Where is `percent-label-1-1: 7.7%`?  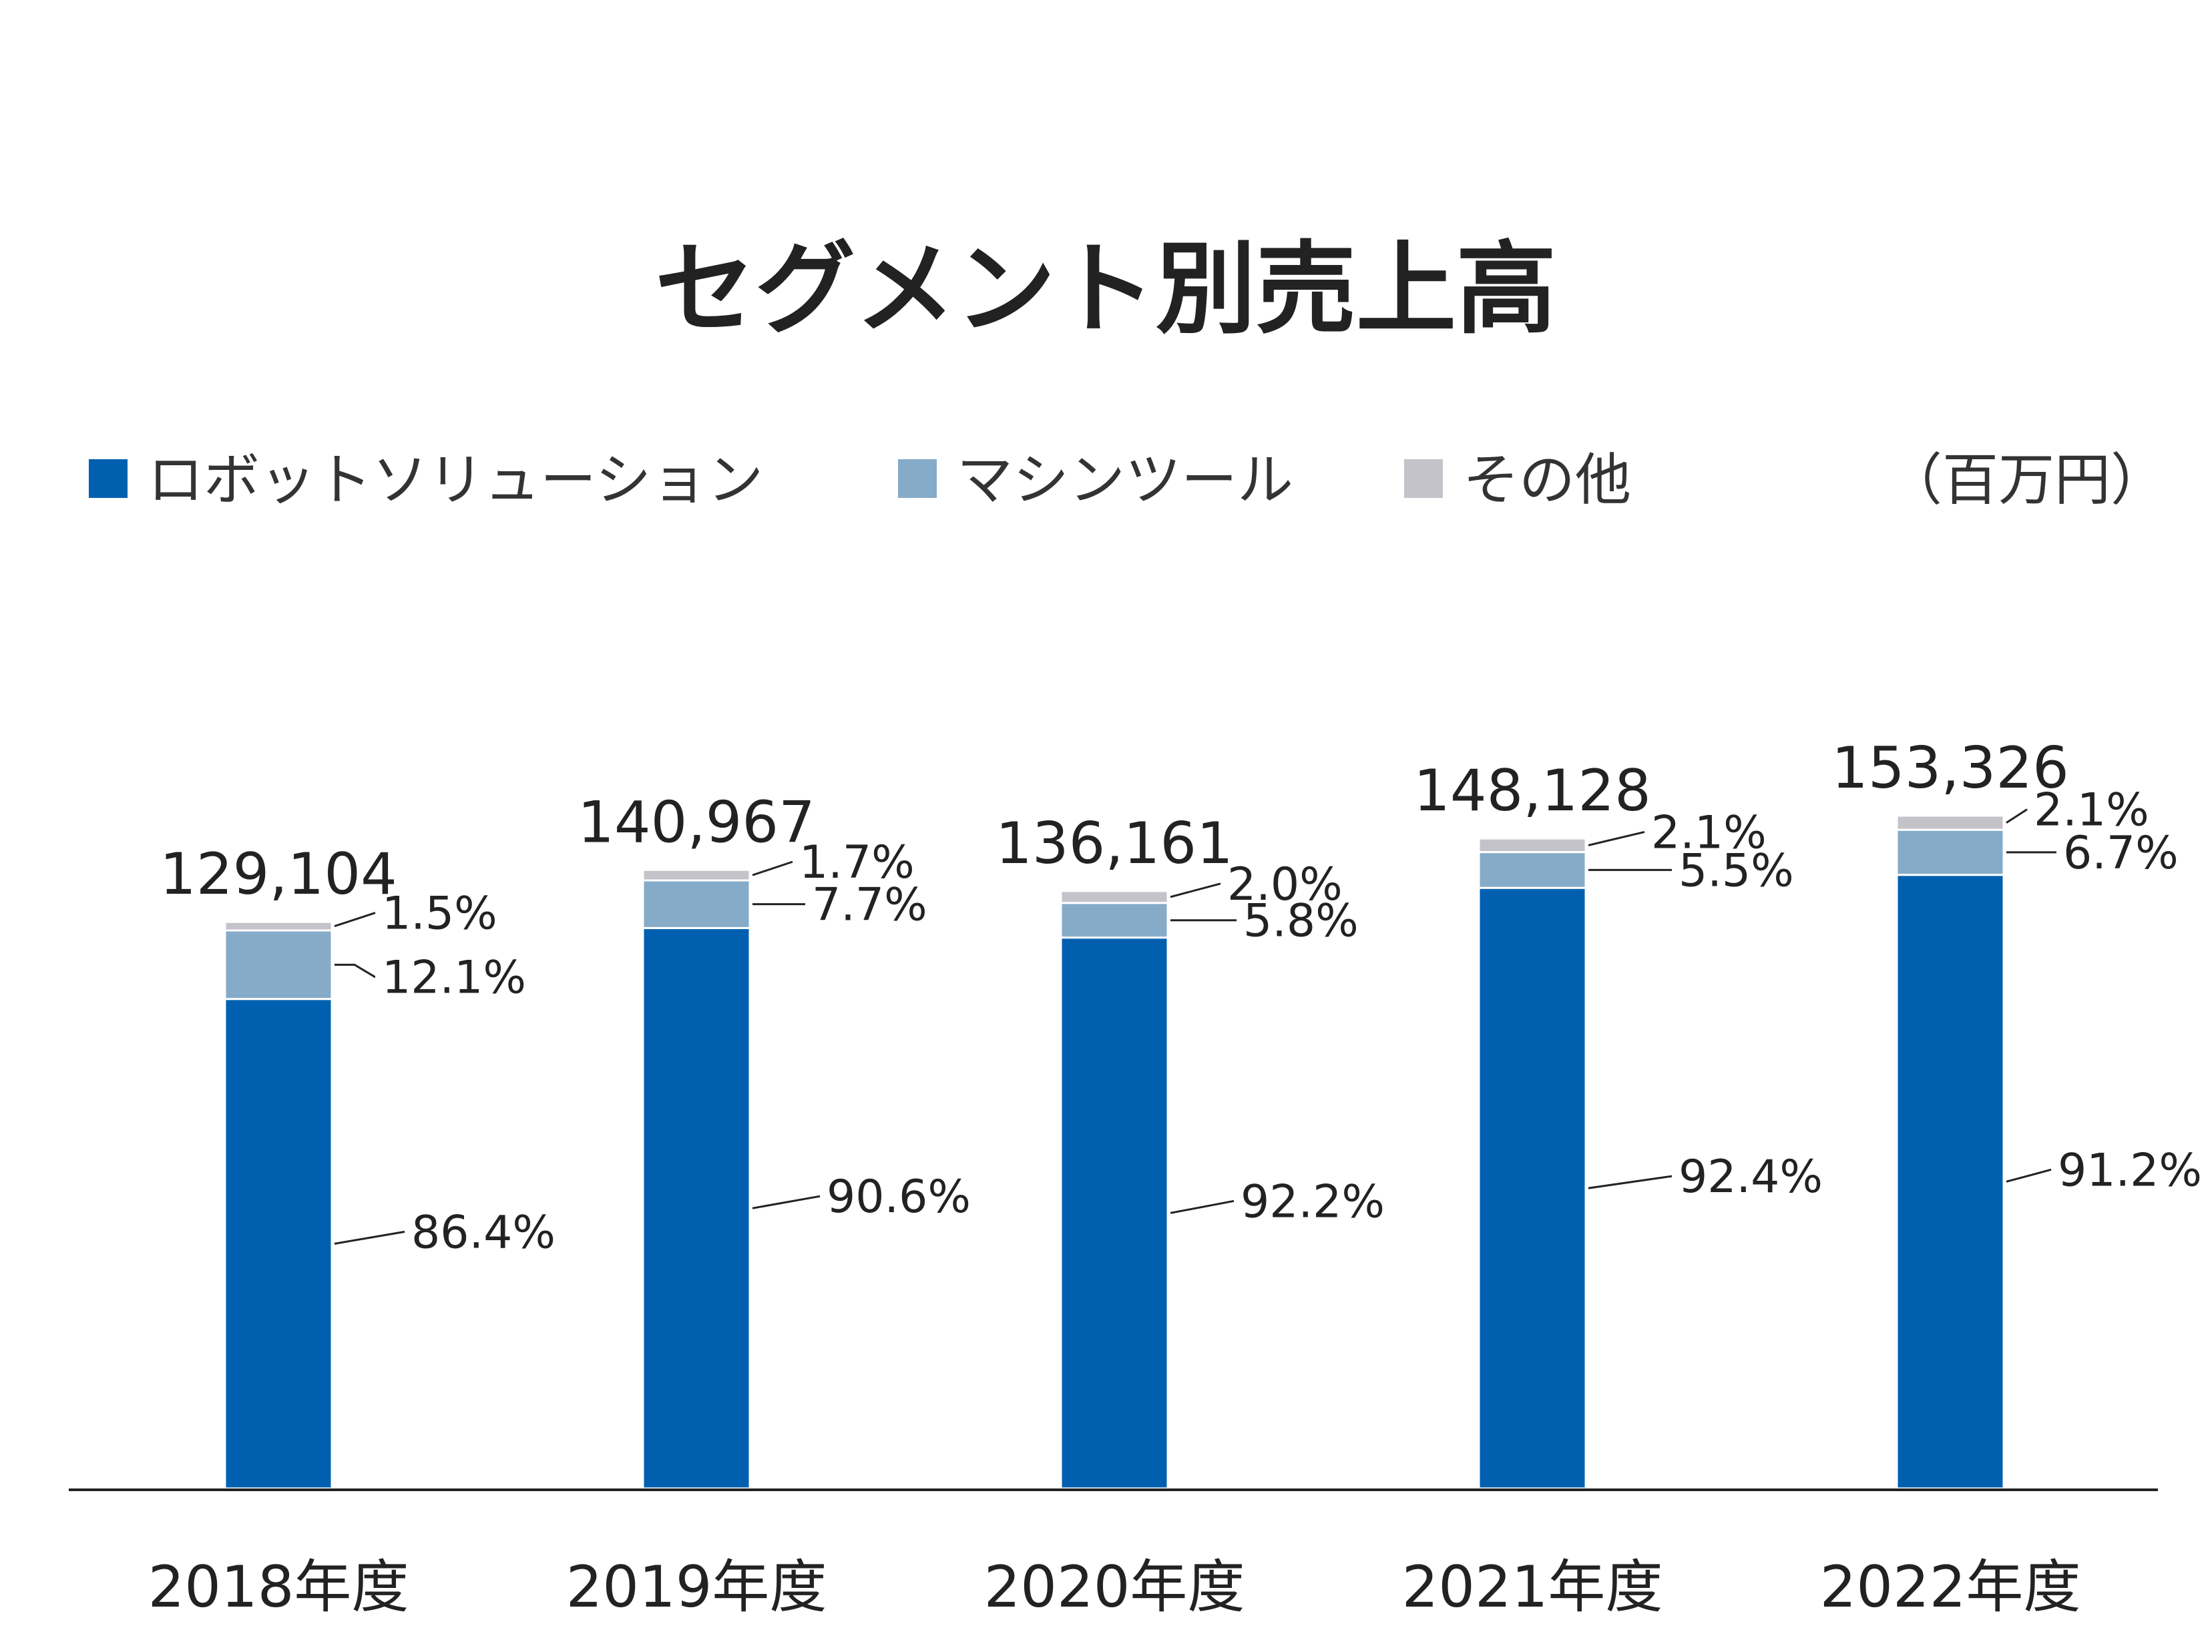 percent-label-1-1: 7.7% is located at coordinates (869, 905).